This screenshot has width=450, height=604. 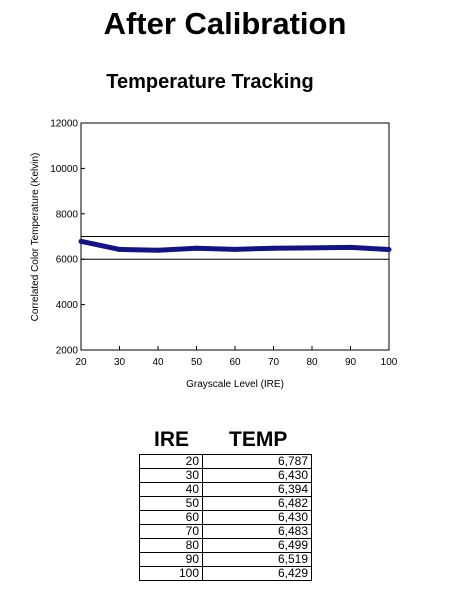 I want to click on x-axis-ticks: 20 30 40 50 60 70 80 90 100, so click(x=236, y=357).